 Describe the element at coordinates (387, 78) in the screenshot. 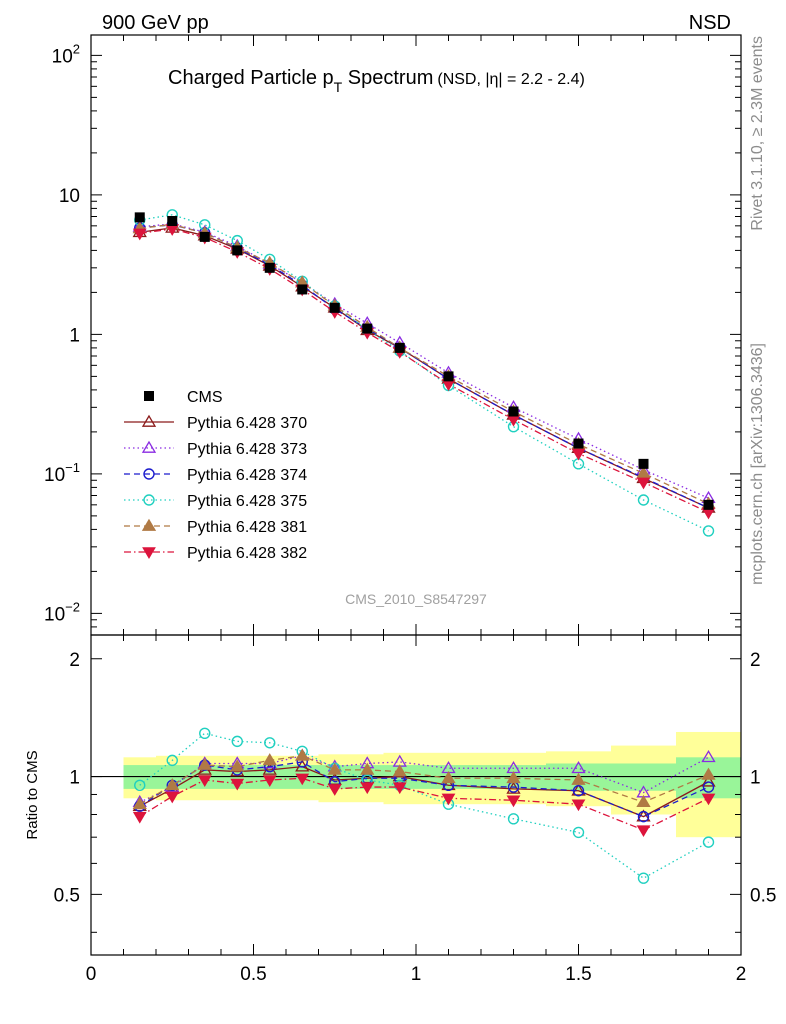

I see `chart-title-tail: Spectrum` at that location.